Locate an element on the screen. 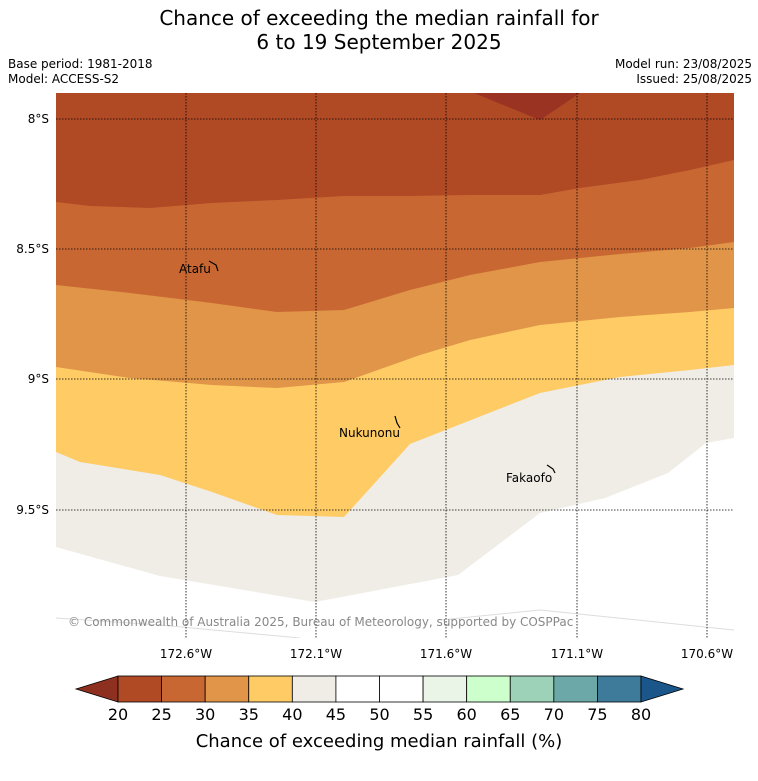 The image size is (758, 781). colorbar-tick-label: 25 is located at coordinates (161, 714).